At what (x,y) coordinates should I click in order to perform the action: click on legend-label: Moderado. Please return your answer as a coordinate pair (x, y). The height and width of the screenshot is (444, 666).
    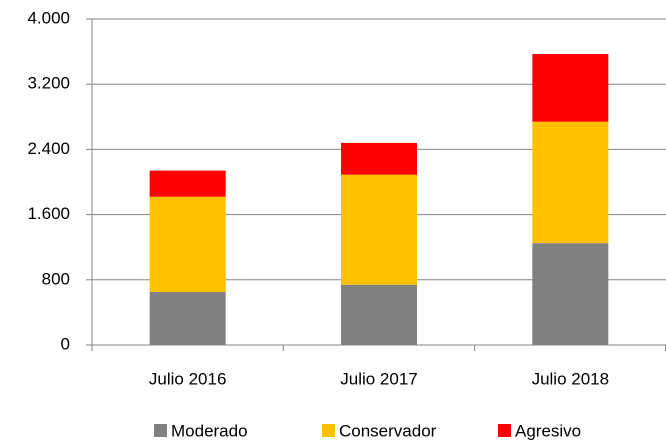
    Looking at the image, I should click on (209, 430).